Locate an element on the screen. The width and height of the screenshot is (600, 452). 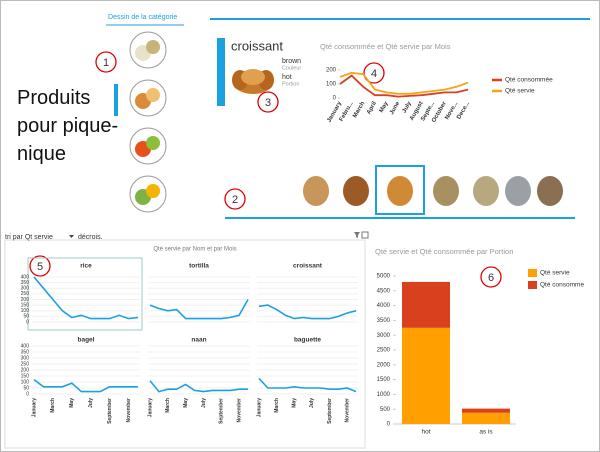
card-accent is located at coordinates (221, 72).